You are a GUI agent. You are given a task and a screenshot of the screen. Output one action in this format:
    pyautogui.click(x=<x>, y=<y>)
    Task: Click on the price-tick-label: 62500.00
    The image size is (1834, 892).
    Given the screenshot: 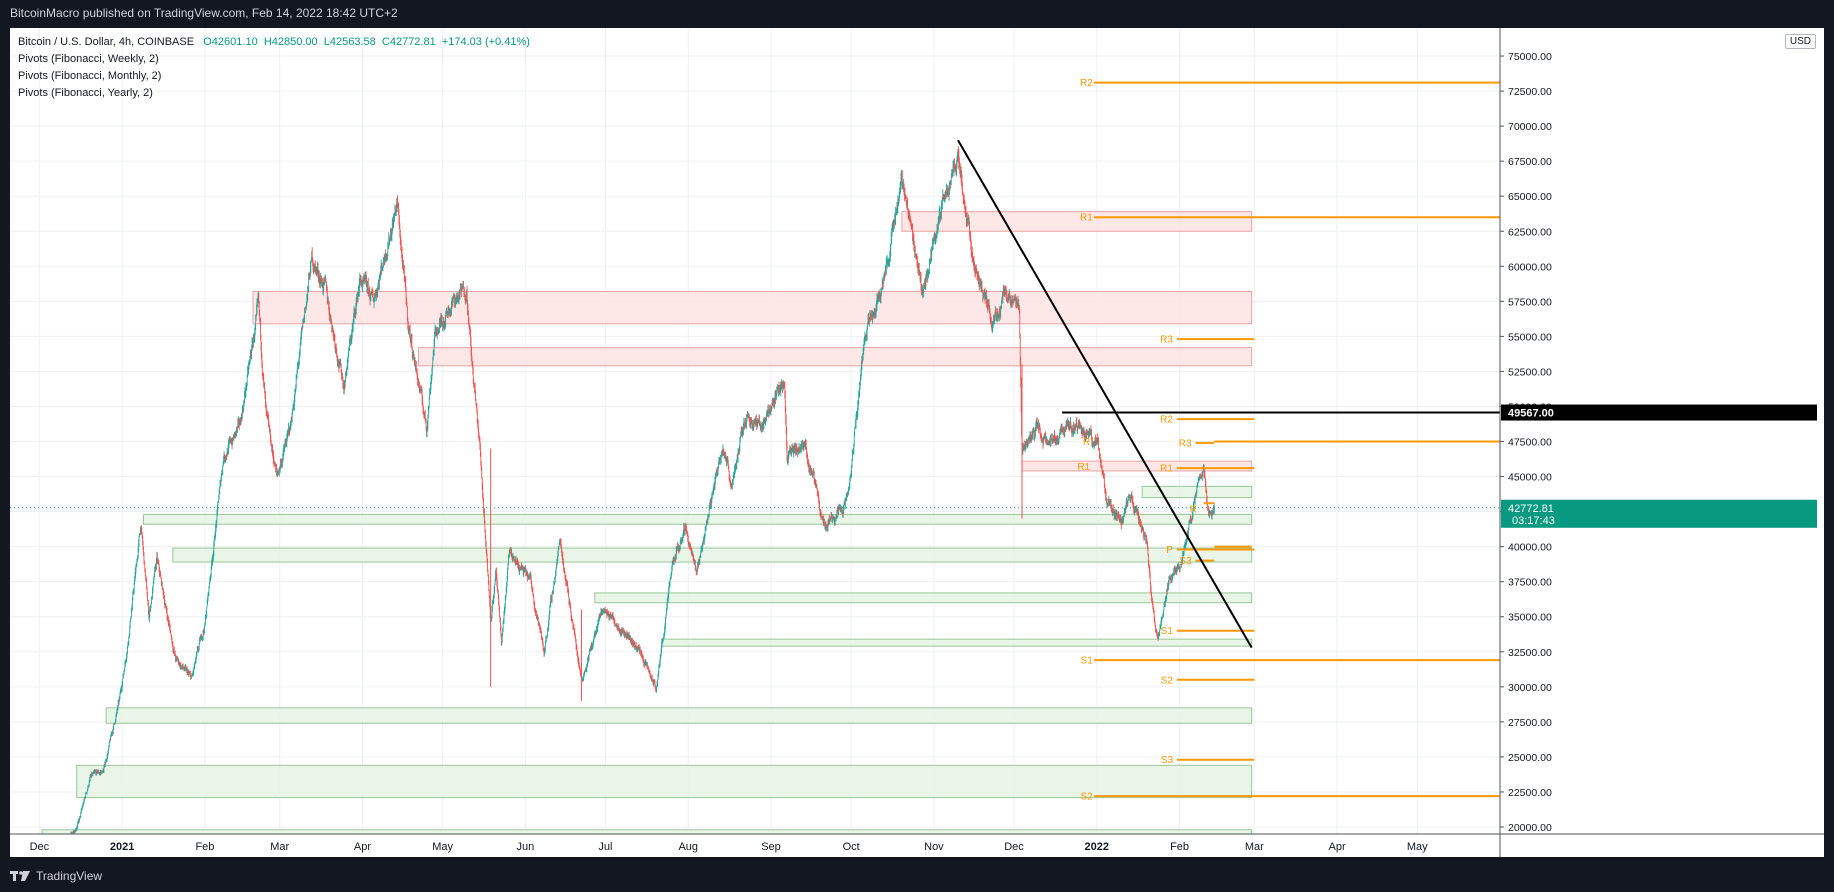 What is the action you would take?
    pyautogui.click(x=1530, y=232)
    